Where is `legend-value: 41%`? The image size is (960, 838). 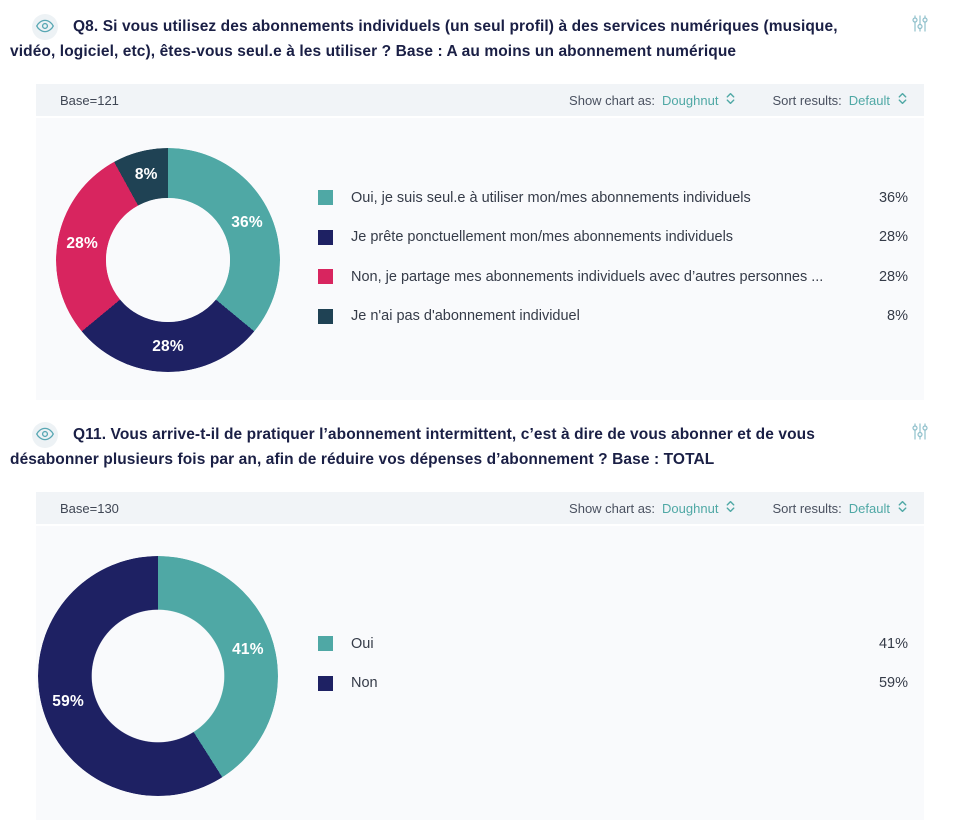 legend-value: 41% is located at coordinates (893, 643).